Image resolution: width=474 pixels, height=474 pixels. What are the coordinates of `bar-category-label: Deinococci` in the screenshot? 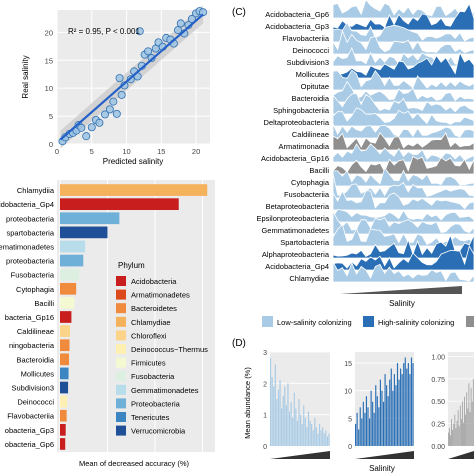 It's located at (35, 402).